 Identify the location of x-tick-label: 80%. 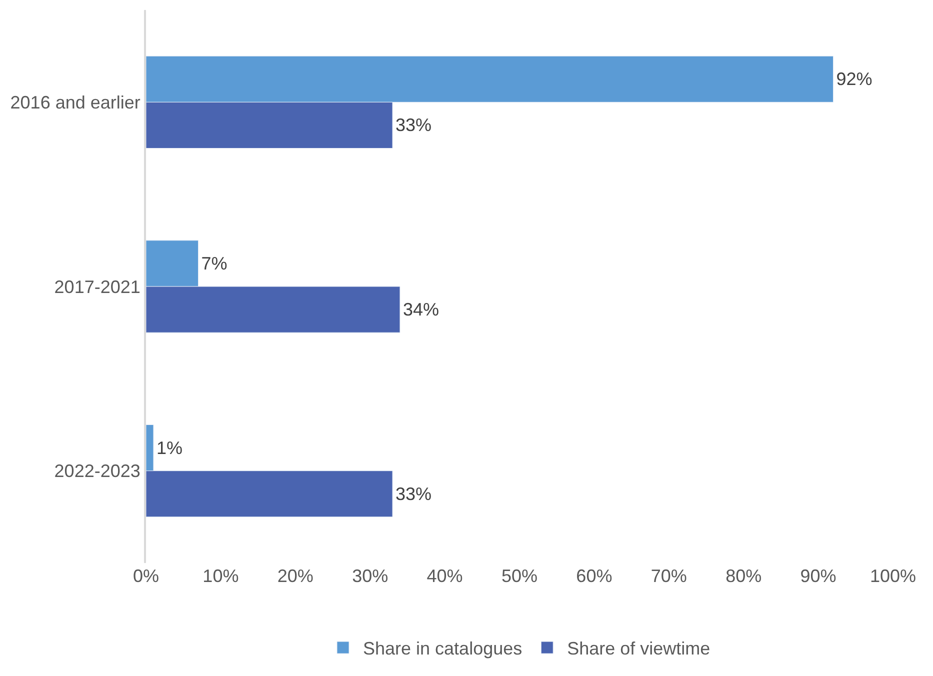
(744, 576).